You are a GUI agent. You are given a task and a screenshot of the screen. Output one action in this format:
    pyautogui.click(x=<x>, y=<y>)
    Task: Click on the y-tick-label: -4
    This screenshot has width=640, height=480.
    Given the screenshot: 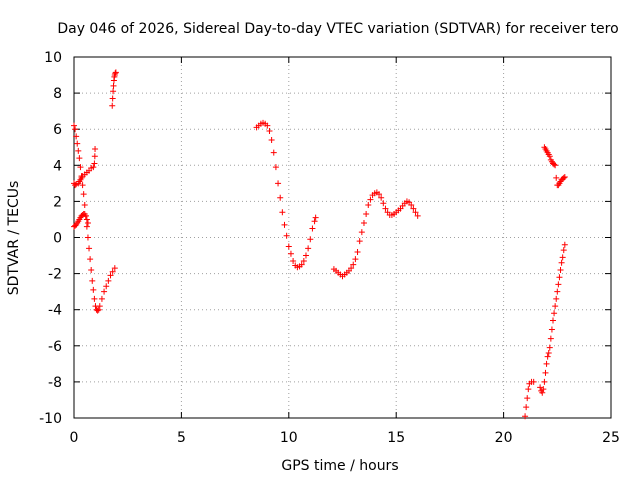 What is the action you would take?
    pyautogui.click(x=55, y=311)
    